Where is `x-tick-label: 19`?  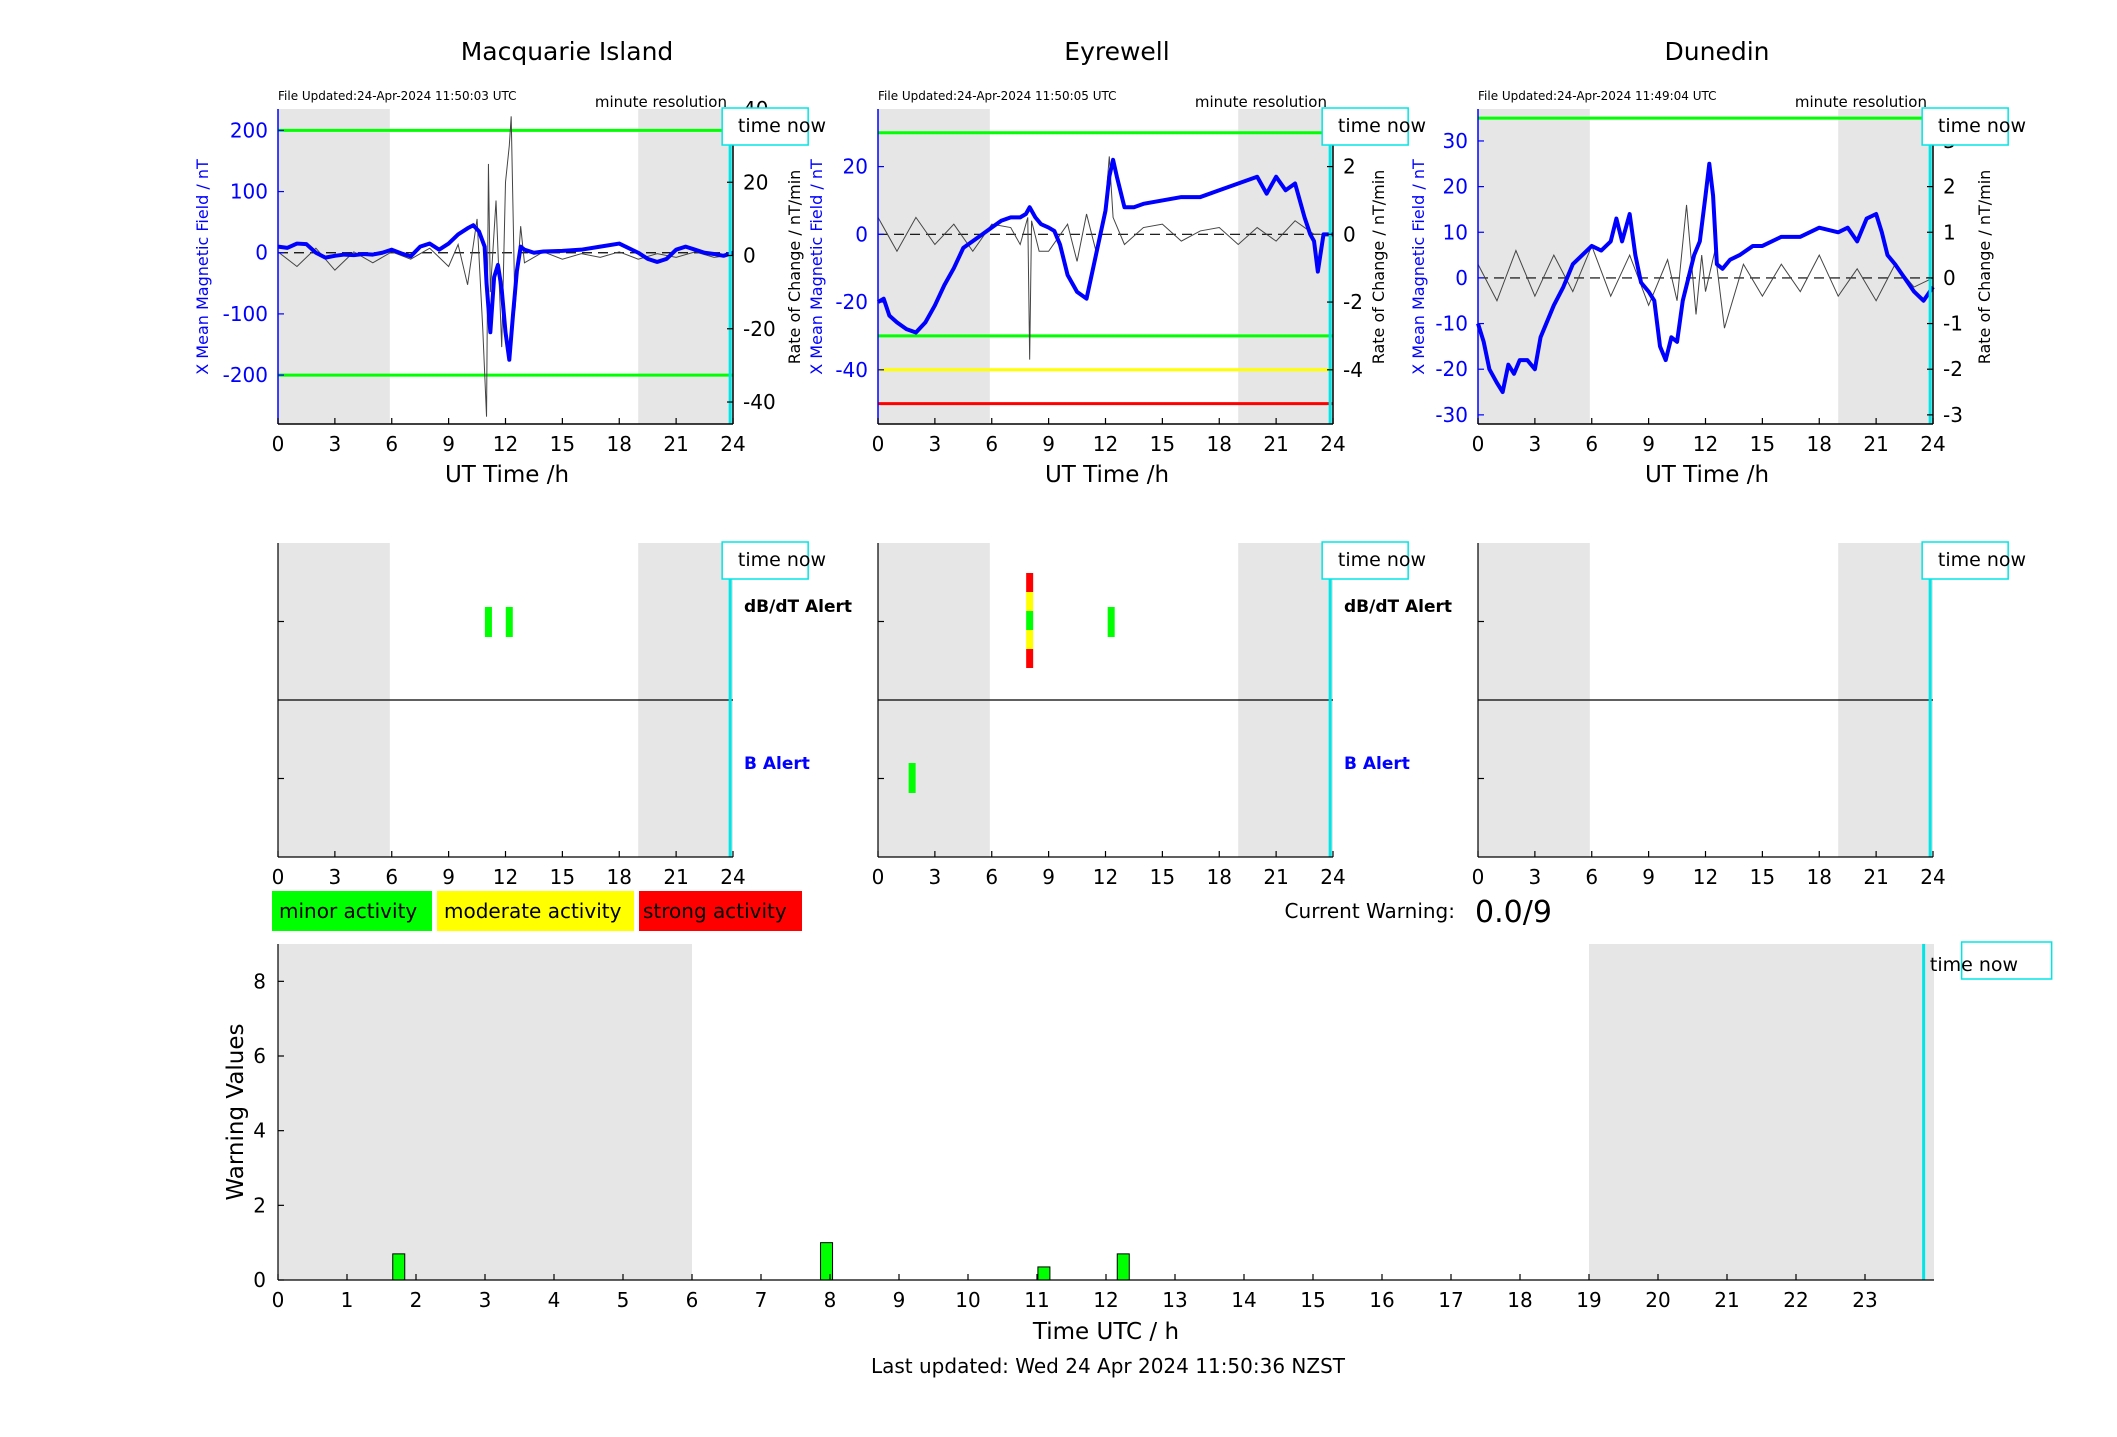
x-tick-label: 19 is located at coordinates (1588, 1300).